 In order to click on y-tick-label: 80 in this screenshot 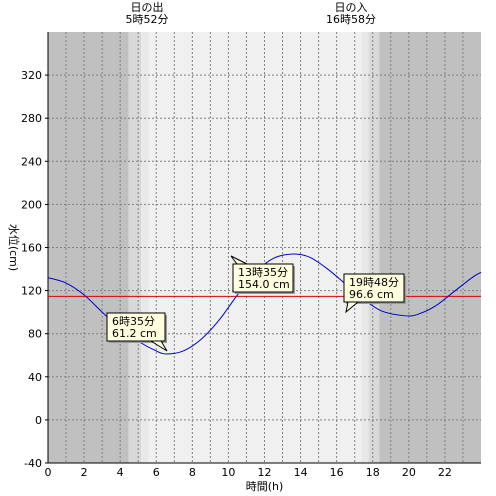, I will do `click(35, 334)`.